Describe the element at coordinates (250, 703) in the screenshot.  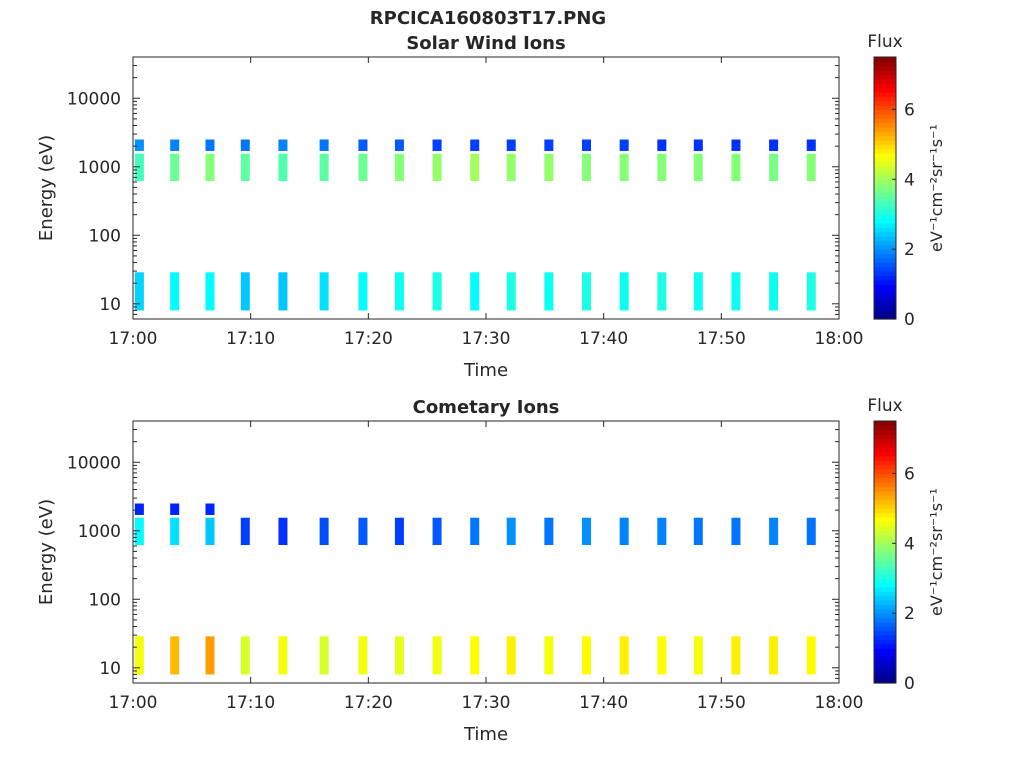
I see `x-tick-label: 17:10` at that location.